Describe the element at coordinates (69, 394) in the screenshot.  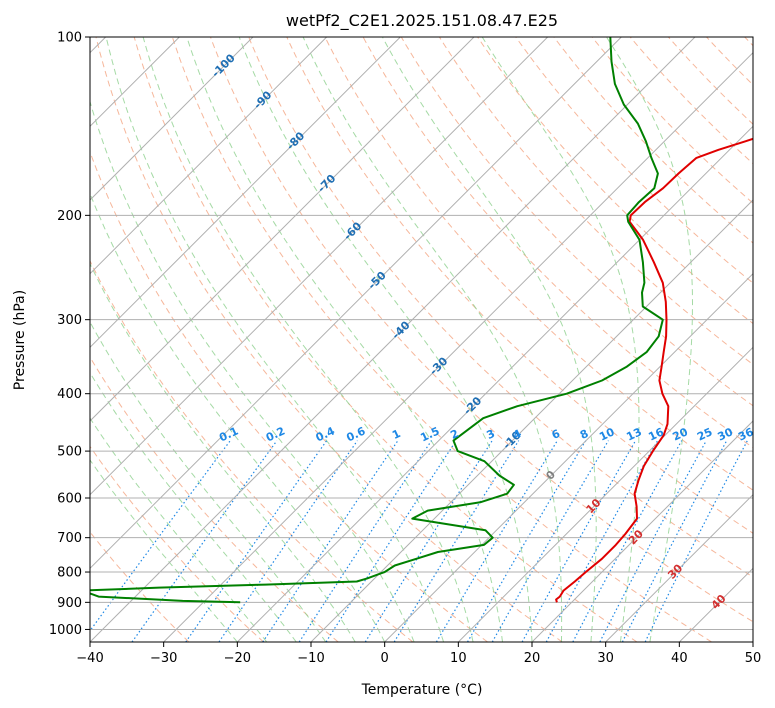
I see `y-tick-label: 400` at that location.